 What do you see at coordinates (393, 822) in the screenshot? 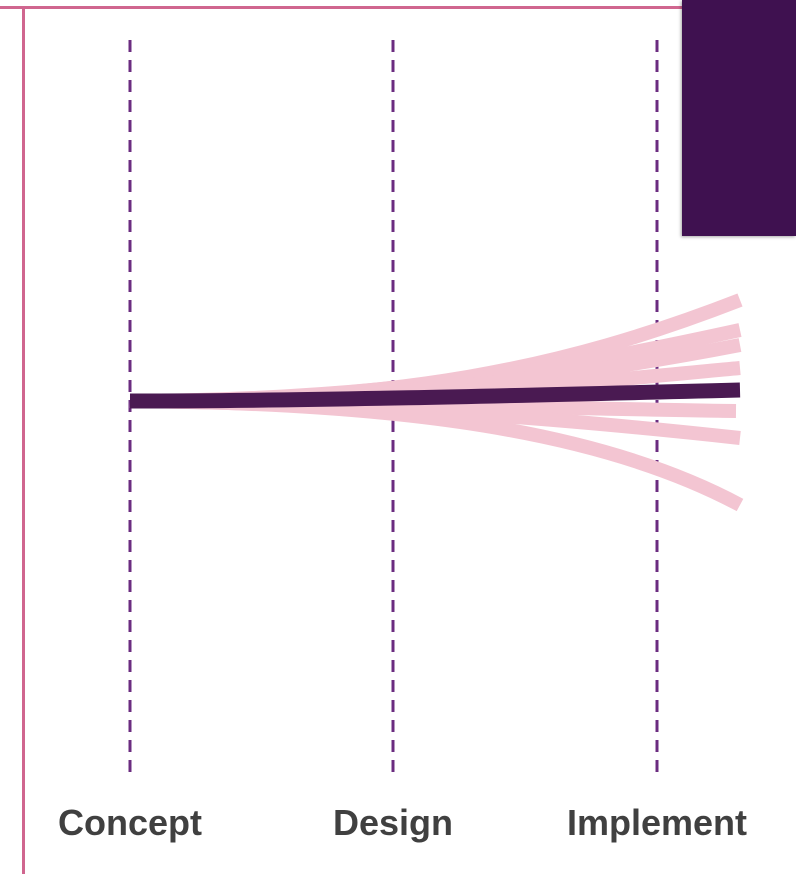
I see `phase-label-design: Design` at bounding box center [393, 822].